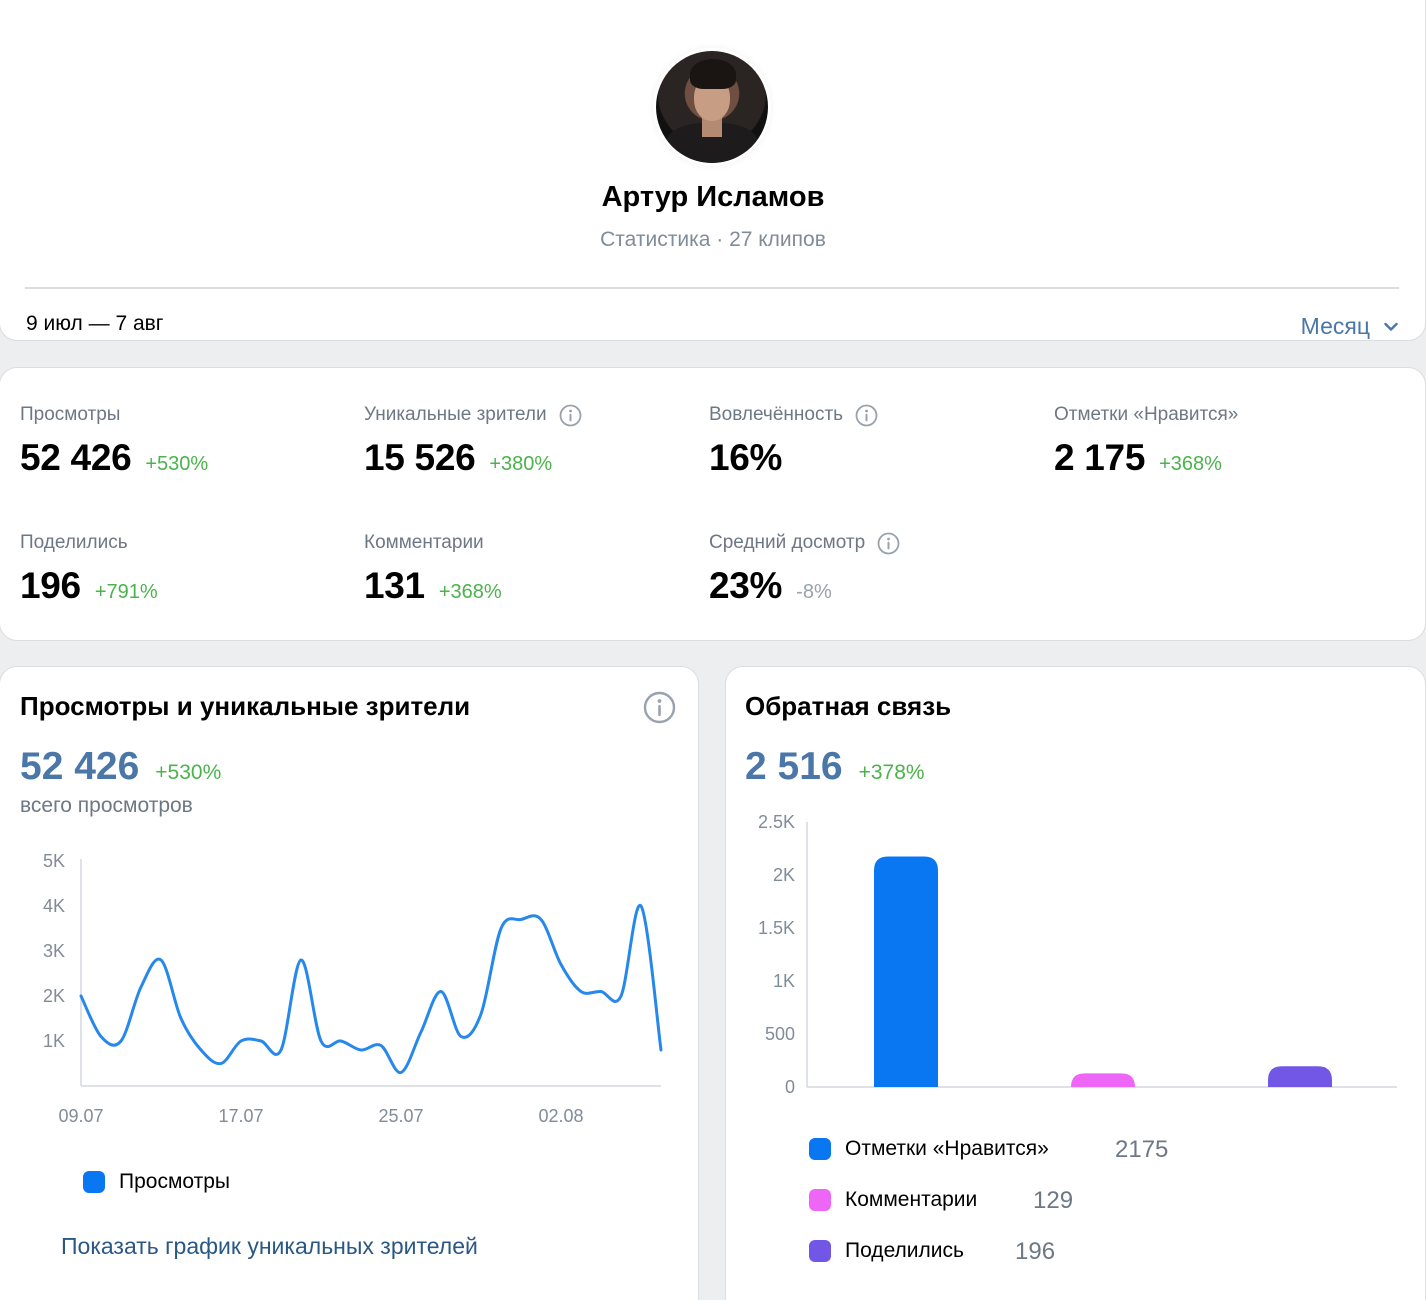 This screenshot has height=1300, width=1426. What do you see at coordinates (848, 706) in the screenshot?
I see `feedback-card-title: Обратная связь` at bounding box center [848, 706].